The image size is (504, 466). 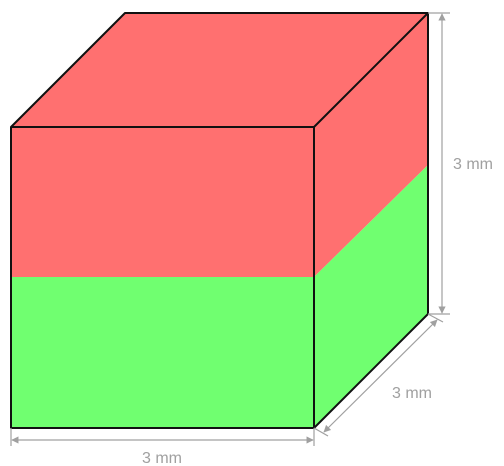 I want to click on height-dimension-label: 3 mm, so click(x=473, y=164).